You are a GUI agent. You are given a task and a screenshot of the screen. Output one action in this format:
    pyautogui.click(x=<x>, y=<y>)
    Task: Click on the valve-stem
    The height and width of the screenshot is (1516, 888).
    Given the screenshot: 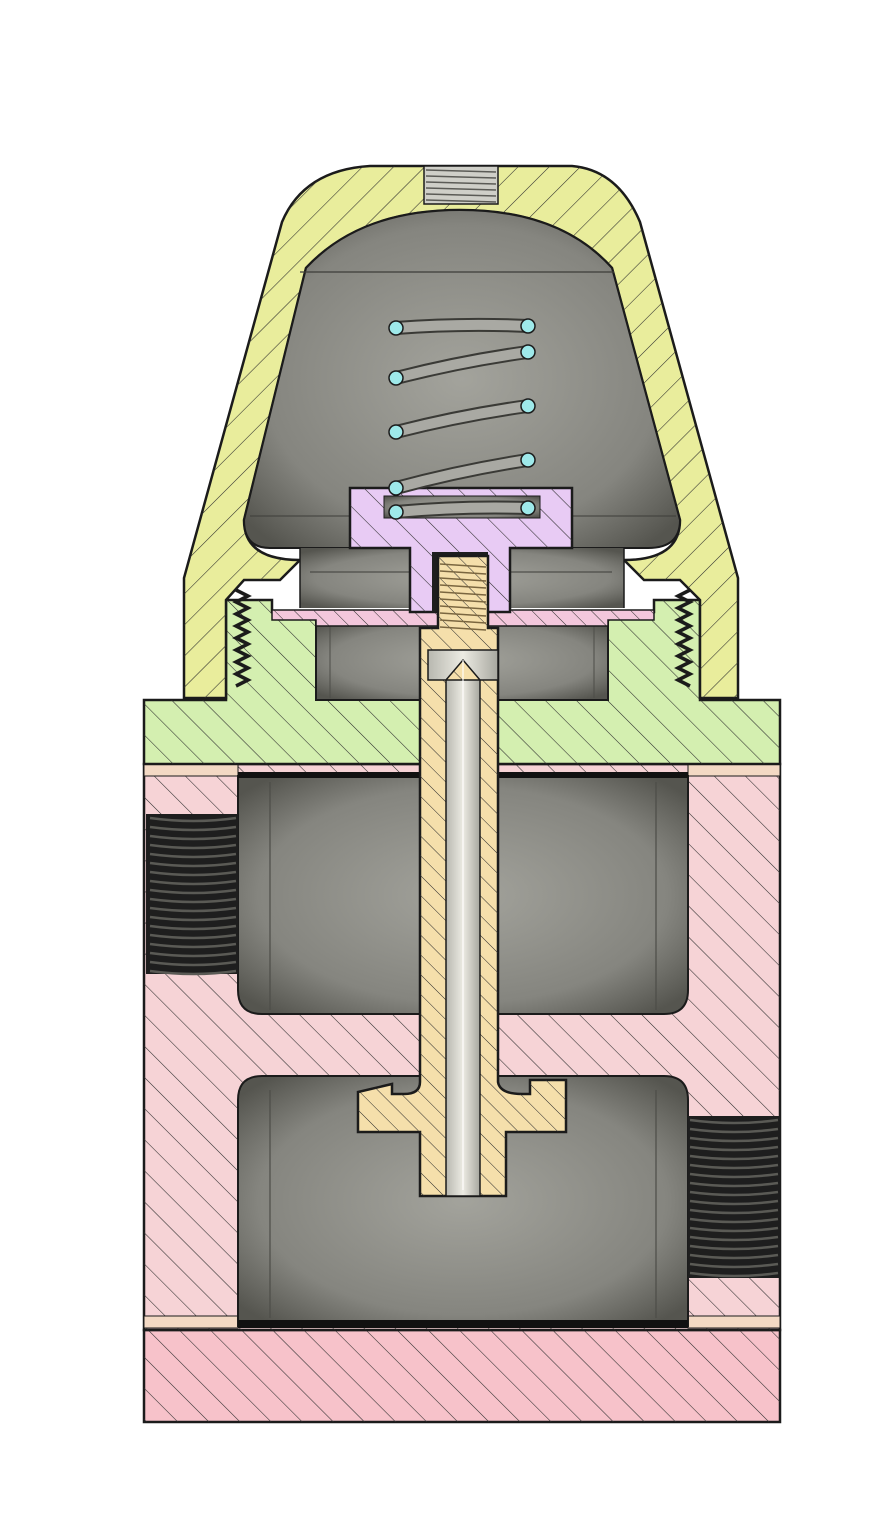 What is the action you would take?
    pyautogui.click(x=462, y=876)
    